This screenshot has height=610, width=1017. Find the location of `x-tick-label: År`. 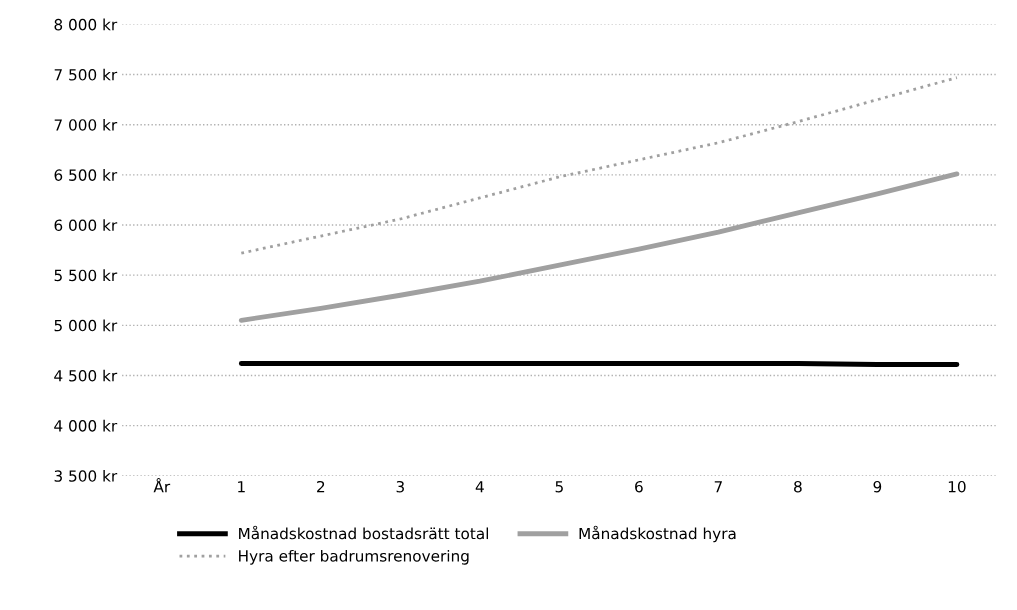

x-tick-label: År is located at coordinates (162, 485).